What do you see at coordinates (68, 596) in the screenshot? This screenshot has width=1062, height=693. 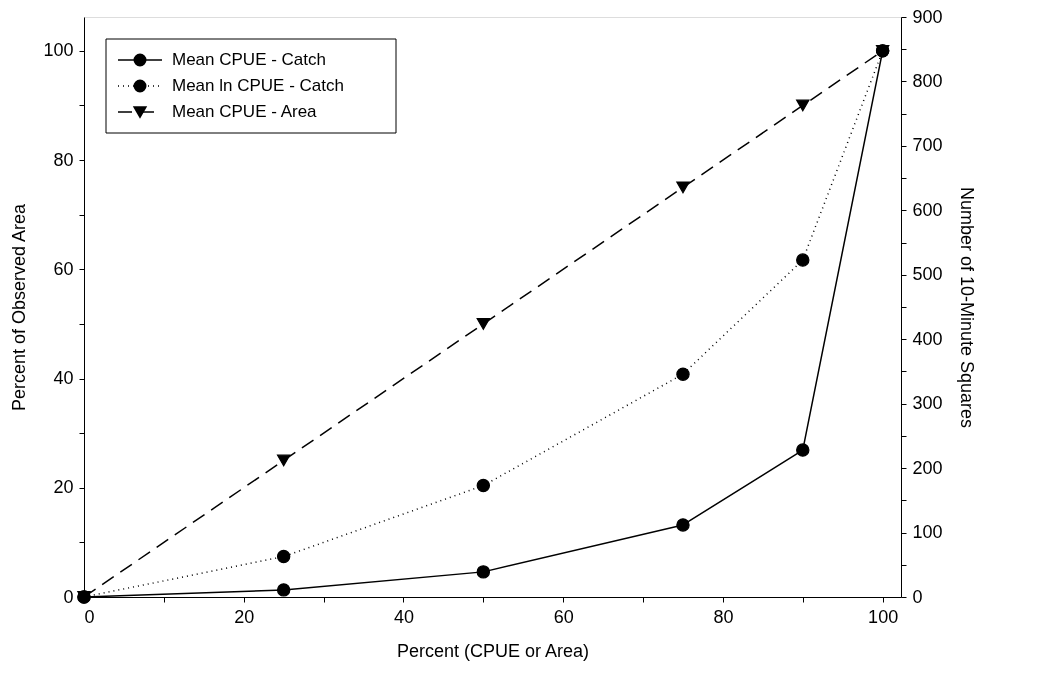 I see `y-tick-label: 0` at bounding box center [68, 596].